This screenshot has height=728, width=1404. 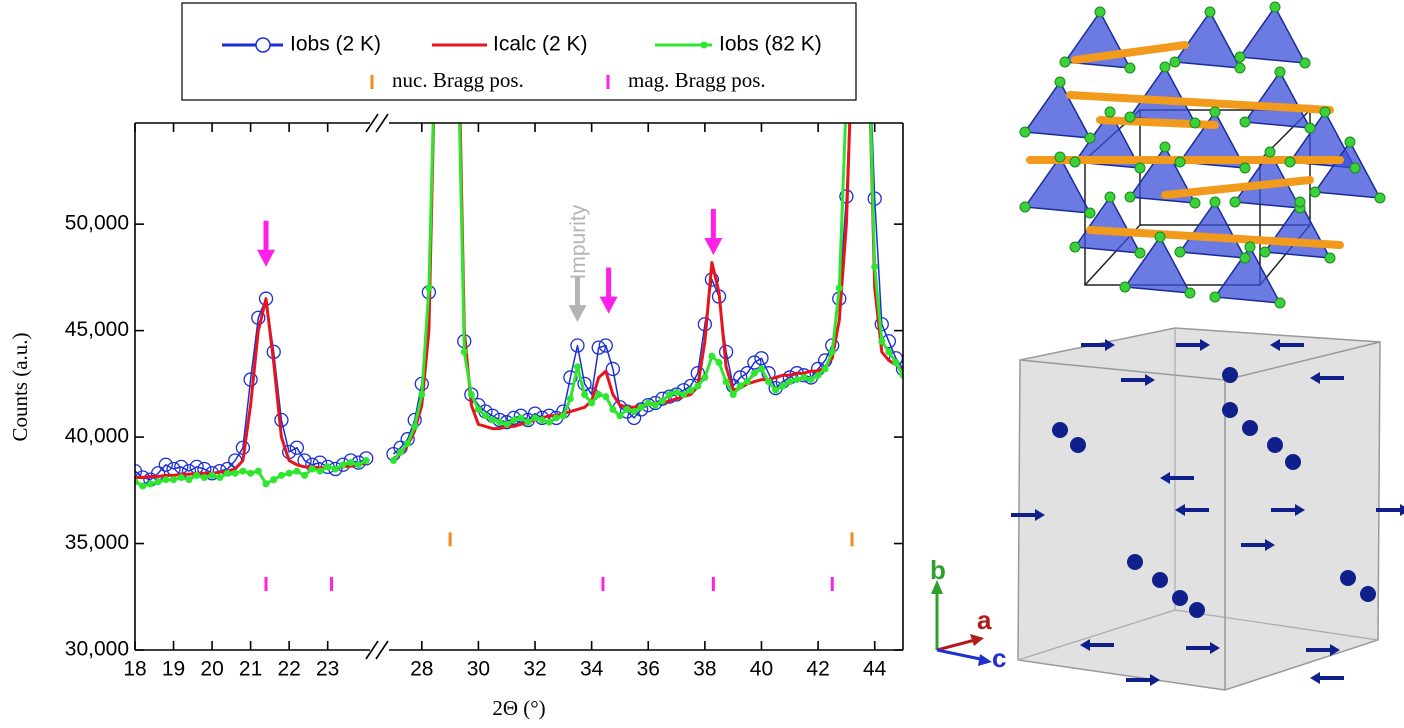 I want to click on y-tick-label: 35,000, so click(x=97, y=542).